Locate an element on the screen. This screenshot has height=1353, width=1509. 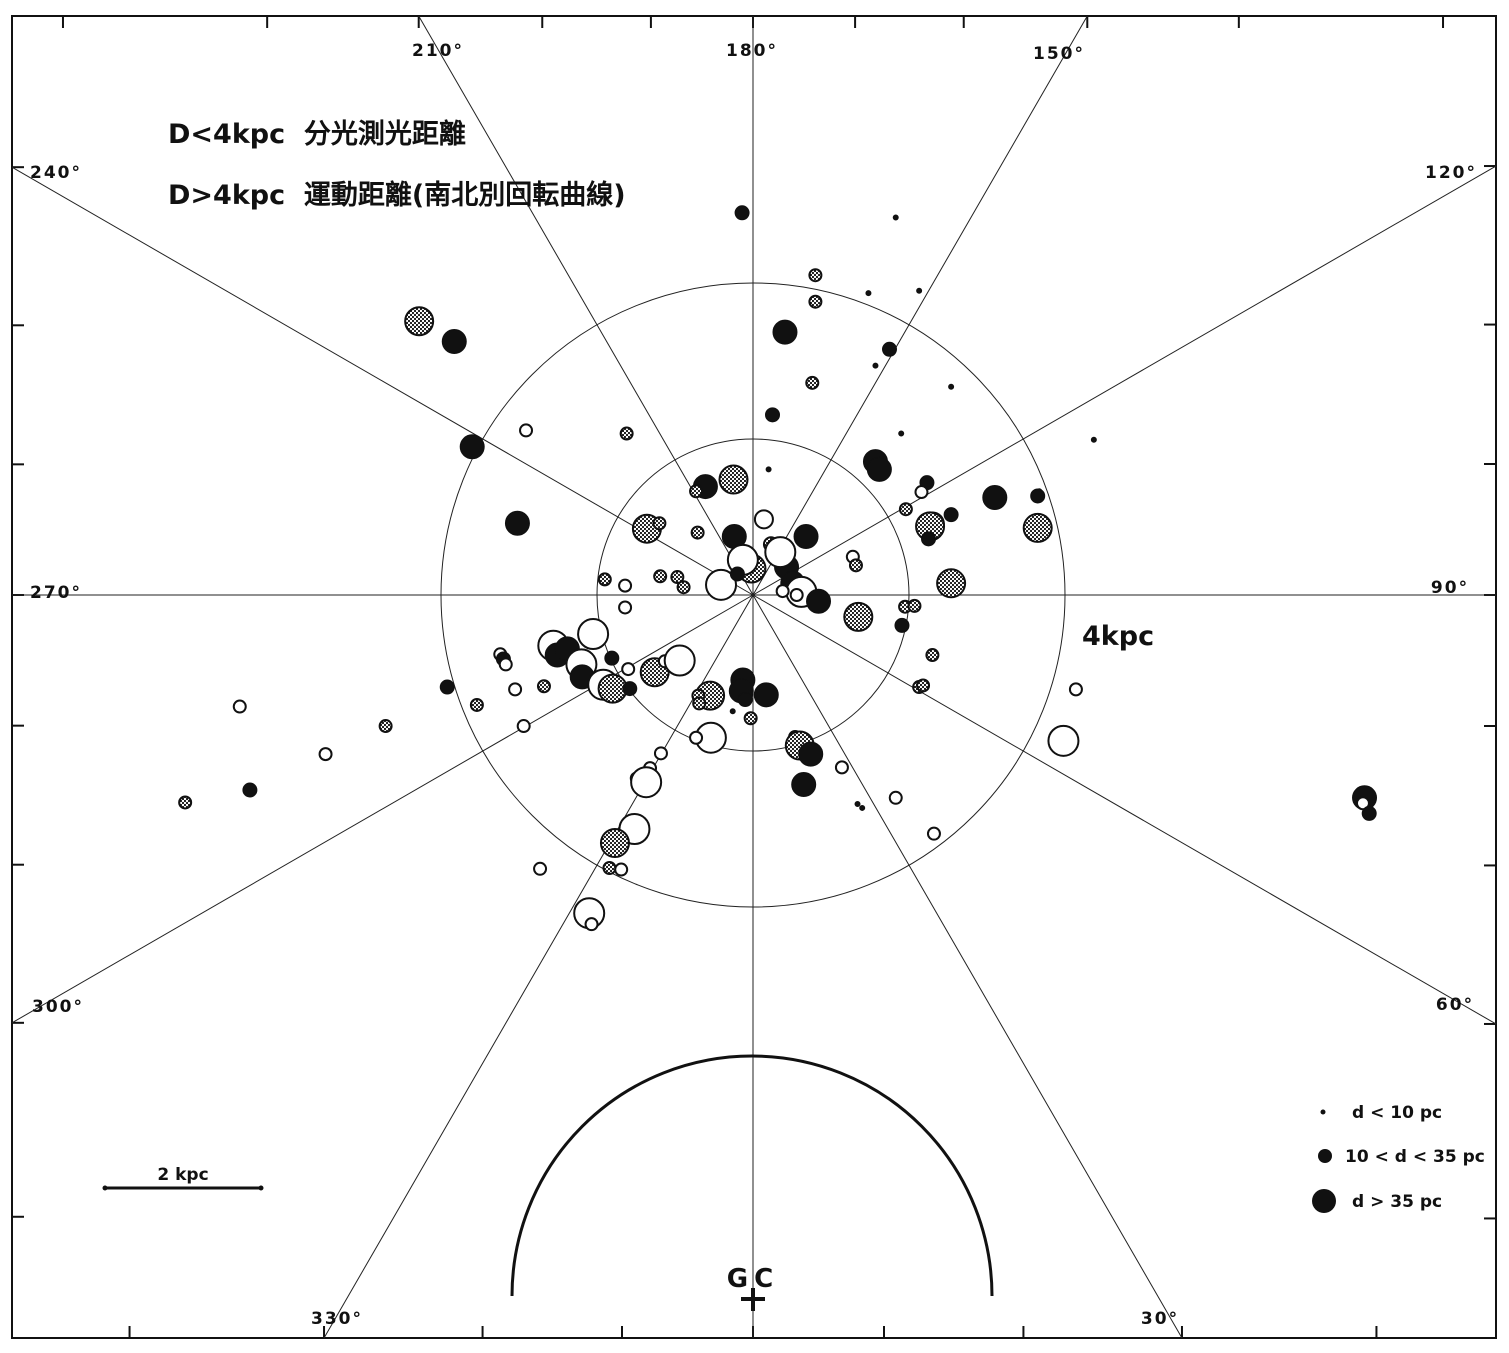
gc-marker: GC is located at coordinates (753, 1287).